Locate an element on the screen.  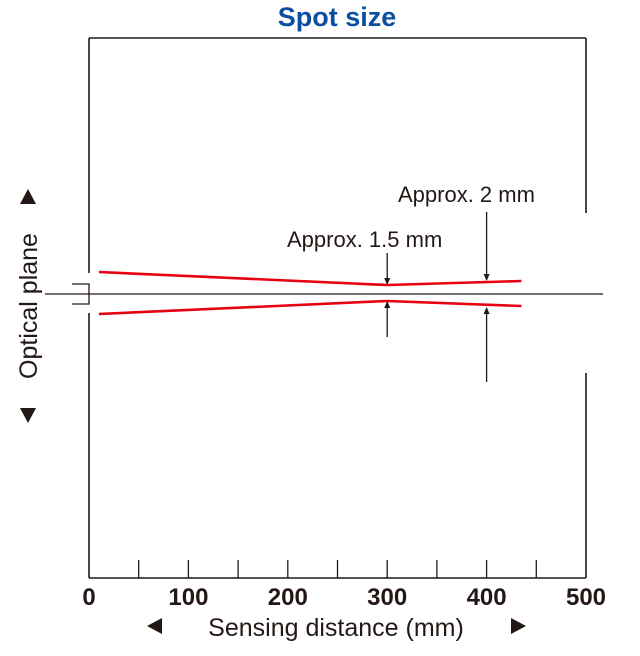
x-axis-tick-labels: 0 100 200 300 400 500 is located at coordinates (344, 597).